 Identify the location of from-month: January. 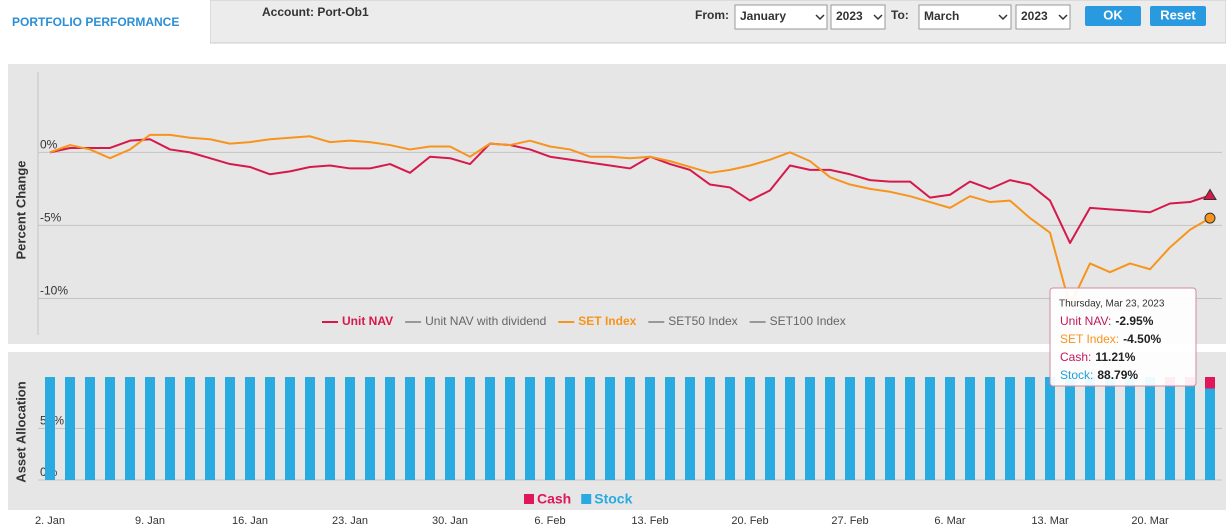
(763, 16).